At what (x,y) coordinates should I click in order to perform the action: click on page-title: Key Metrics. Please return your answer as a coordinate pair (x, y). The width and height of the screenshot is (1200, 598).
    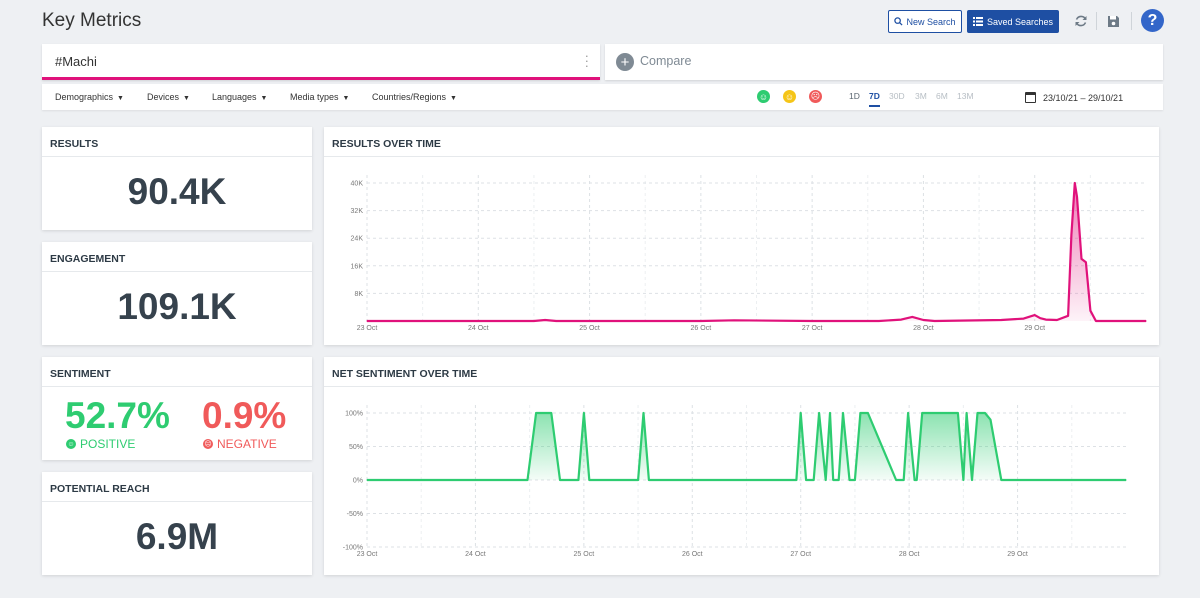
    Looking at the image, I should click on (92, 20).